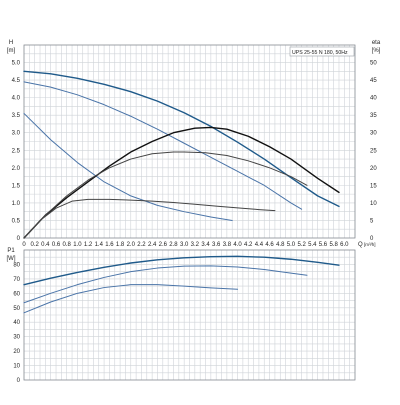 Image resolution: width=400 pixels, height=405 pixels. I want to click on p1-tick-label: 10, so click(16, 367).